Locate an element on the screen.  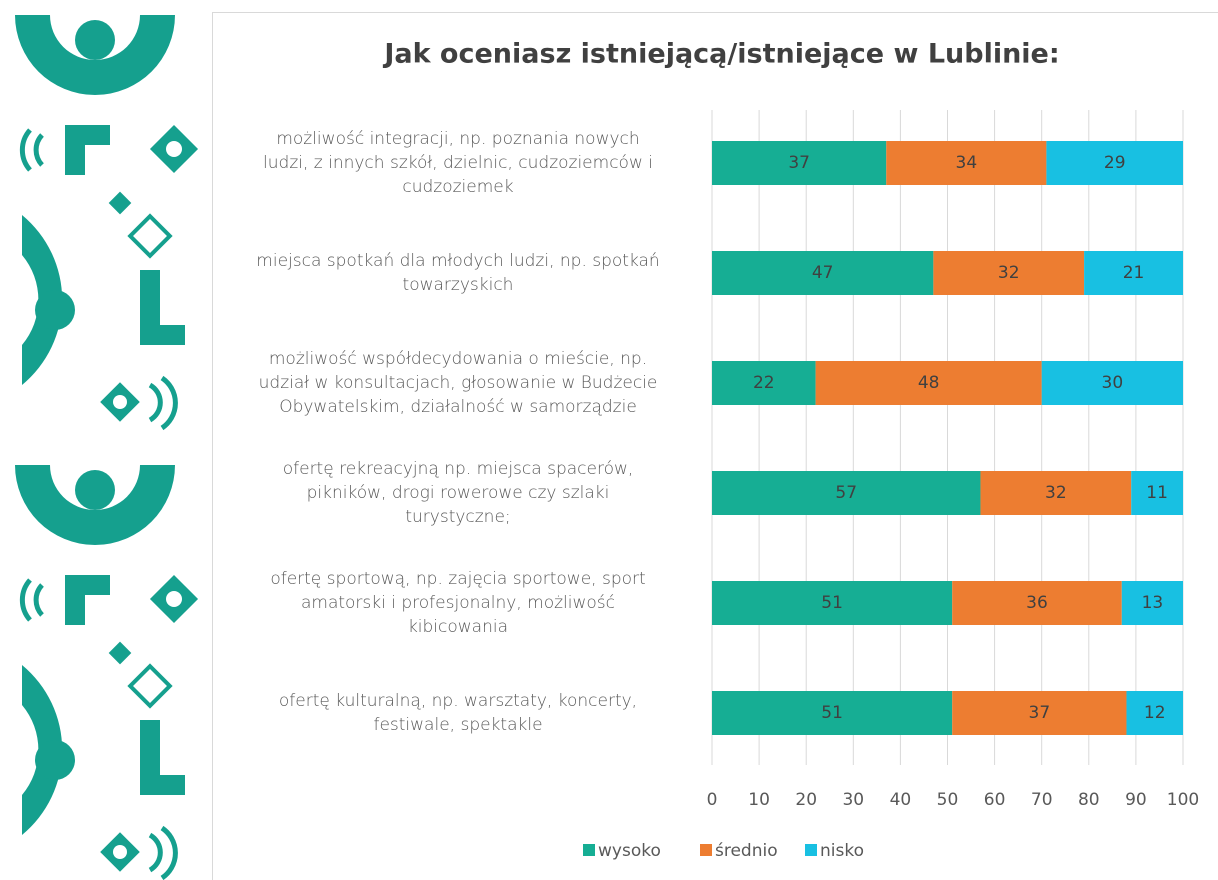
x-tick-label: 80 is located at coordinates (1089, 800).